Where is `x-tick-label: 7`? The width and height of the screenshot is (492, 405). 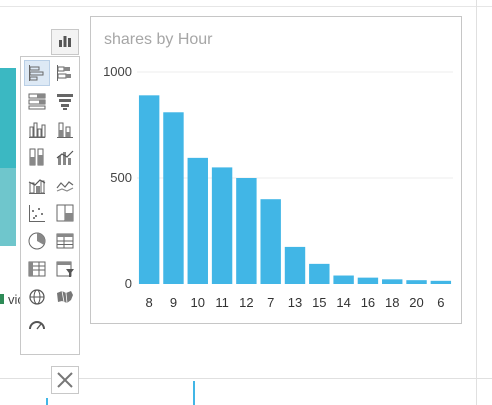
x-tick-label: 7 is located at coordinates (270, 302).